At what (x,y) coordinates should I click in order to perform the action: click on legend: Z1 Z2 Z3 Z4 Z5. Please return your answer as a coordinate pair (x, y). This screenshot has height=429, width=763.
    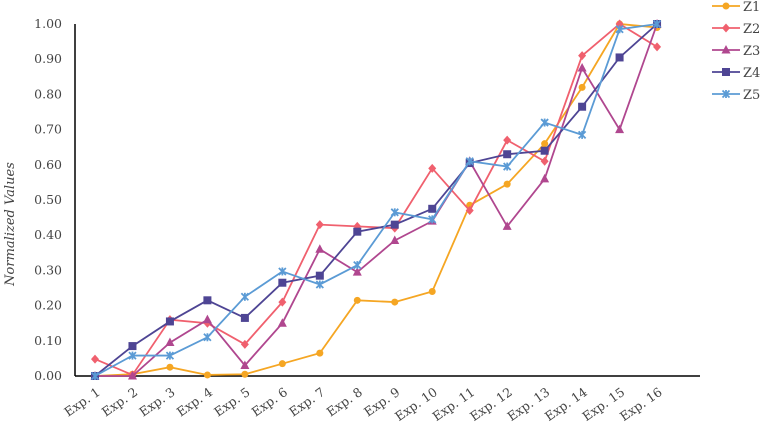
    Looking at the image, I should click on (736, 51).